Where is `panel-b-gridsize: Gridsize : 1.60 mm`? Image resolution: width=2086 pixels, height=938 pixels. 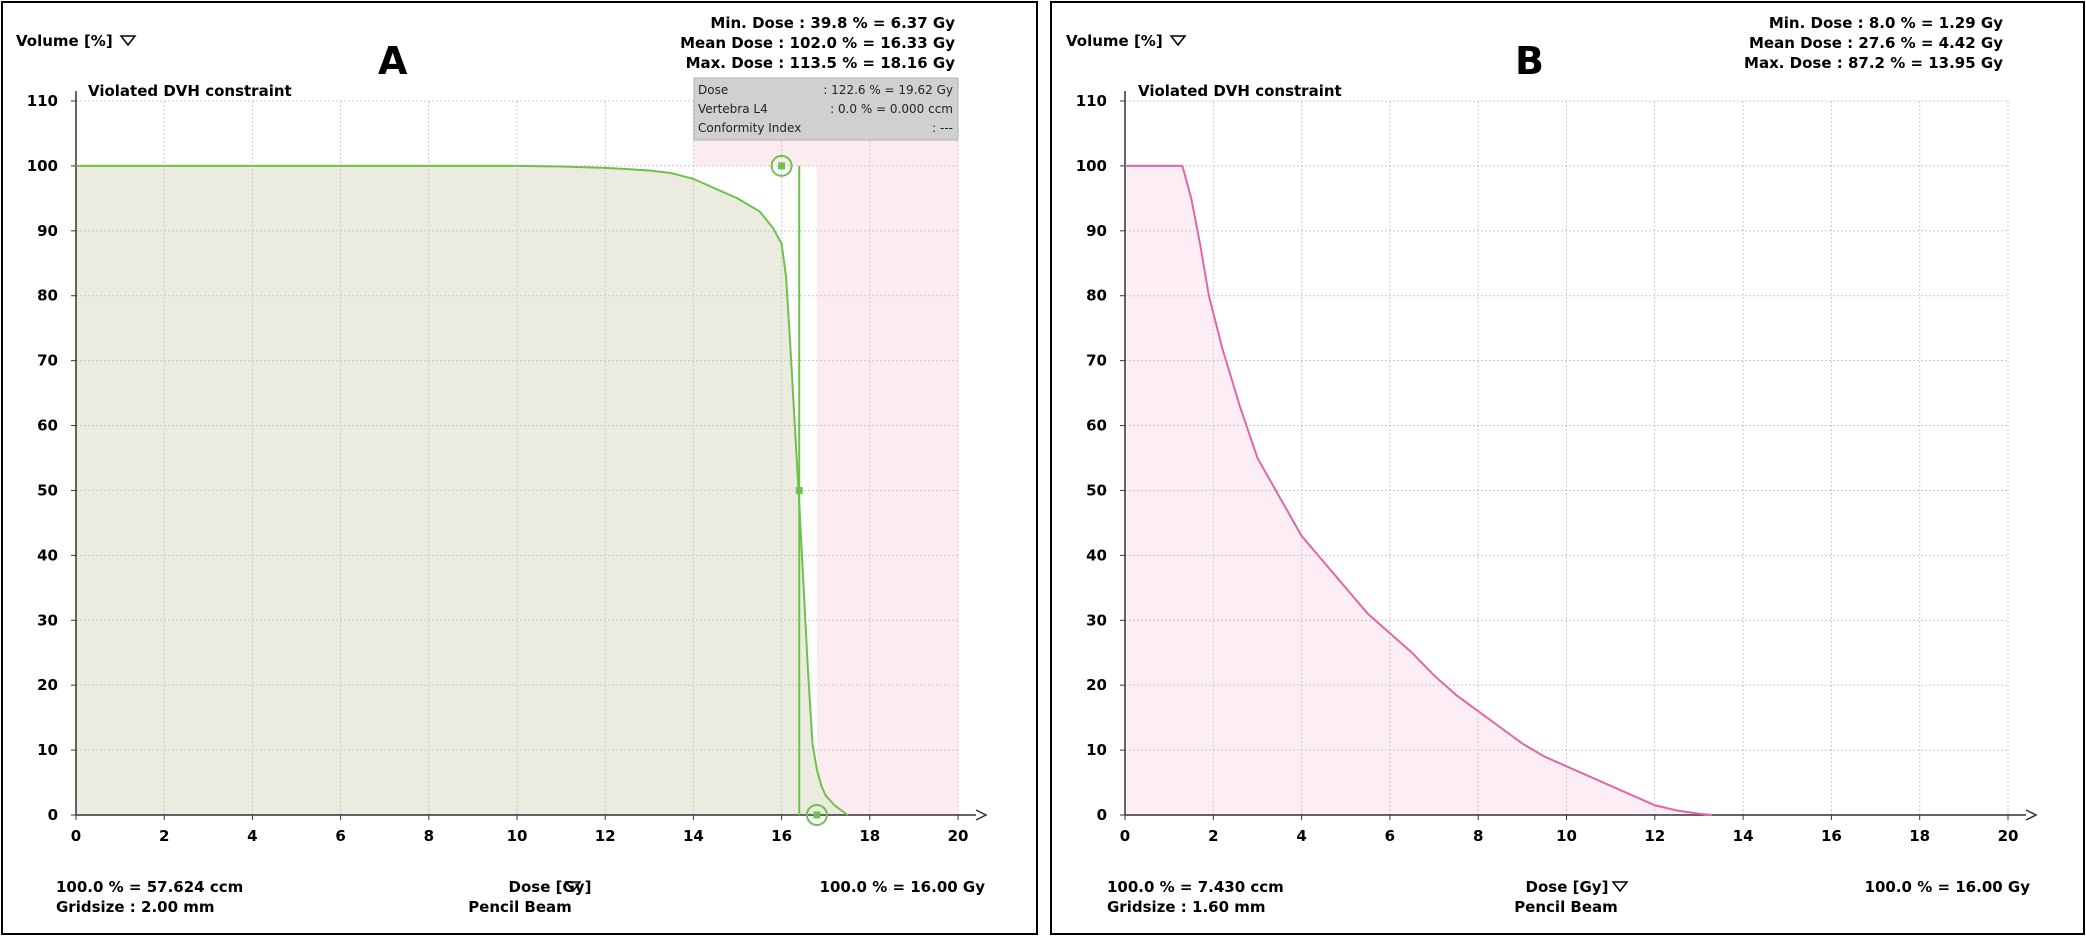 panel-b-gridsize: Gridsize : 1.60 mm is located at coordinates (1186, 907).